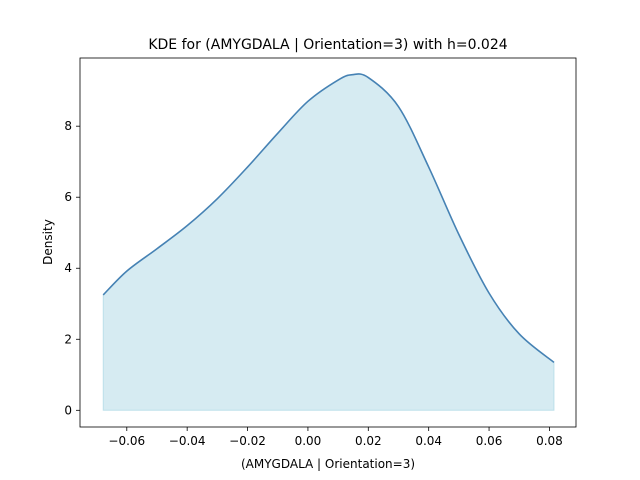 This screenshot has width=640, height=480. What do you see at coordinates (247, 441) in the screenshot?
I see `x-tick-label: −0.02` at bounding box center [247, 441].